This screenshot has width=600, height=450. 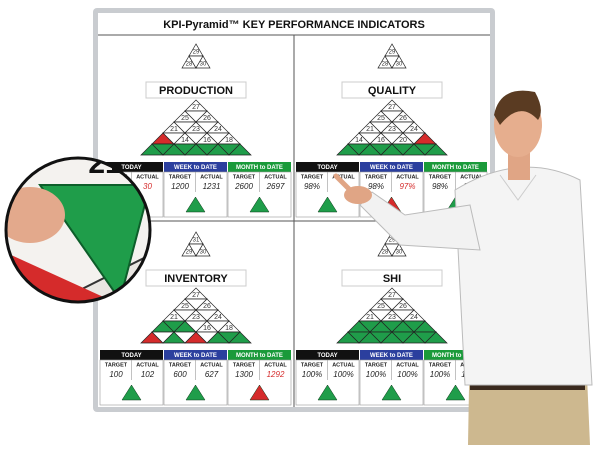 What do you see at coordinates (116, 374) in the screenshot?
I see `kpi-value: 100` at bounding box center [116, 374].